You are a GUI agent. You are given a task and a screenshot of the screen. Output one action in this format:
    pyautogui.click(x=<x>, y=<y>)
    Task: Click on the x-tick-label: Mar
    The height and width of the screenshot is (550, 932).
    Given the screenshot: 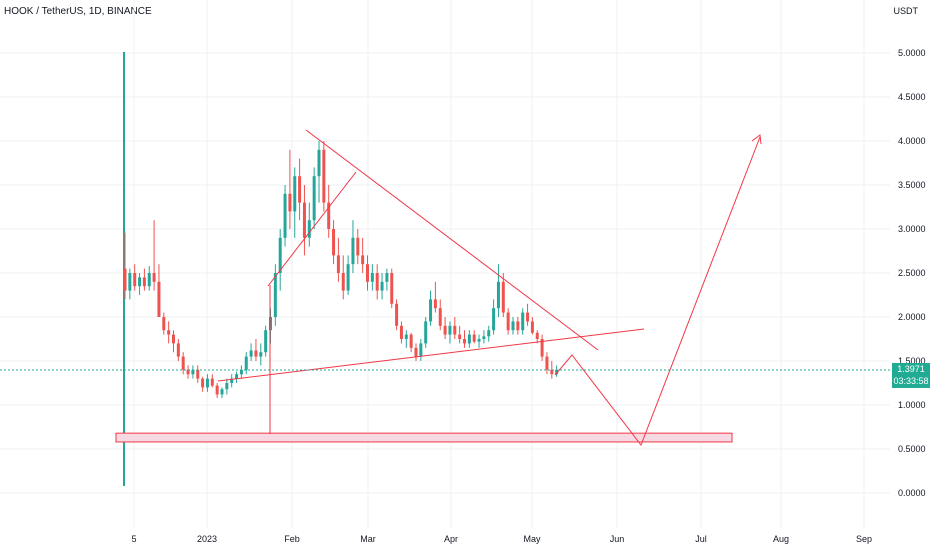 What is the action you would take?
    pyautogui.click(x=368, y=539)
    